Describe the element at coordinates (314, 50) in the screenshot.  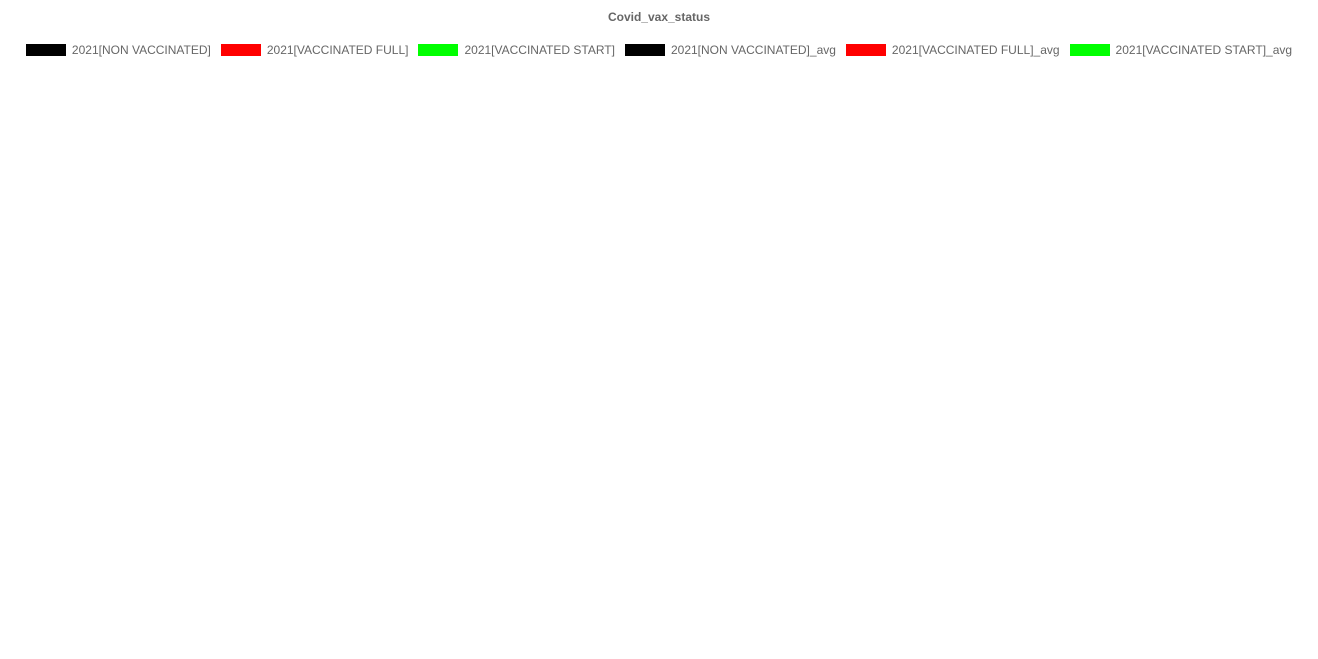
I see `legend-item-vaccinated-full: 2021[VACCINATED FULL]` at that location.